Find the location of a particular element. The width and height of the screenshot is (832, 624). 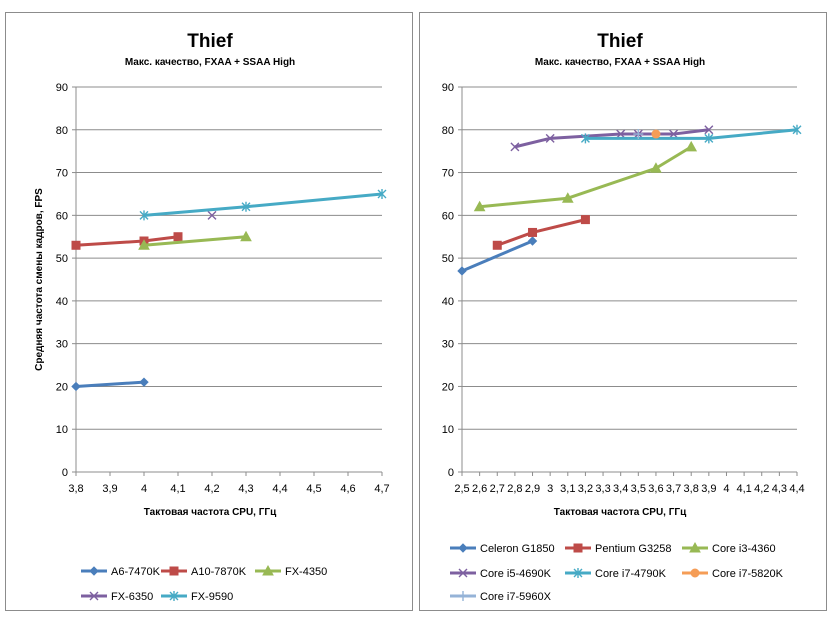

legend-entry-fx-6350: FX-6350 is located at coordinates (117, 597).